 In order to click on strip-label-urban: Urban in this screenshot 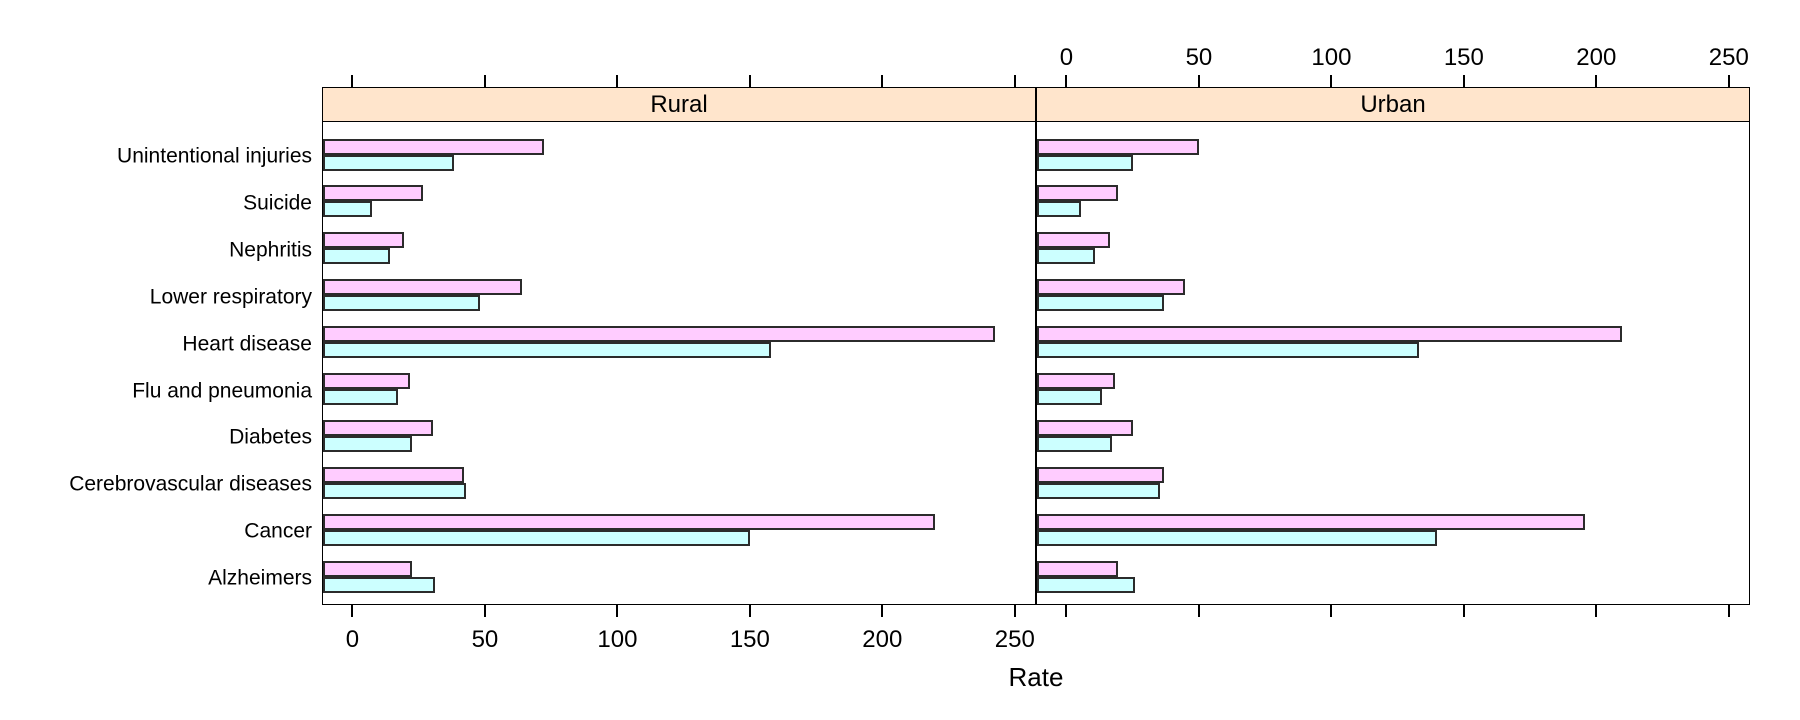, I will do `click(1393, 104)`.